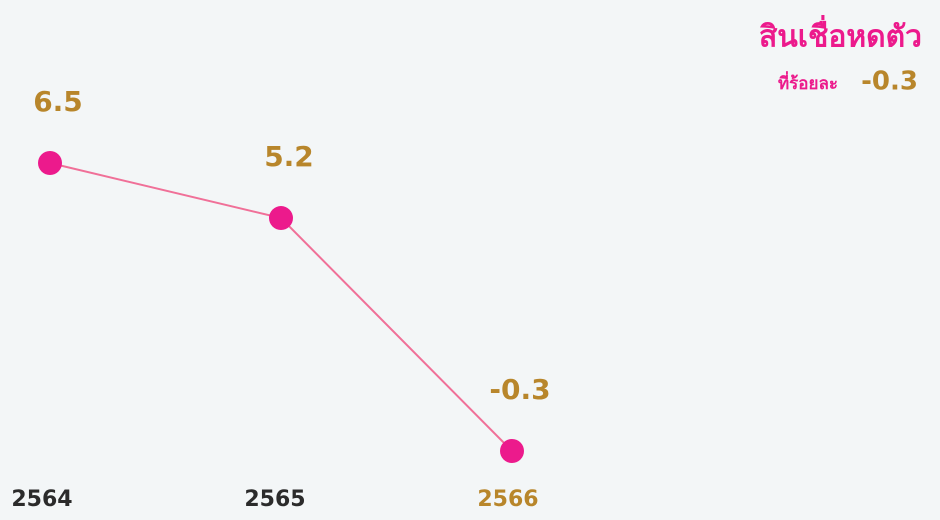 The height and width of the screenshot is (520, 940). What do you see at coordinates (289, 156) in the screenshot?
I see `data-label: 5.2` at bounding box center [289, 156].